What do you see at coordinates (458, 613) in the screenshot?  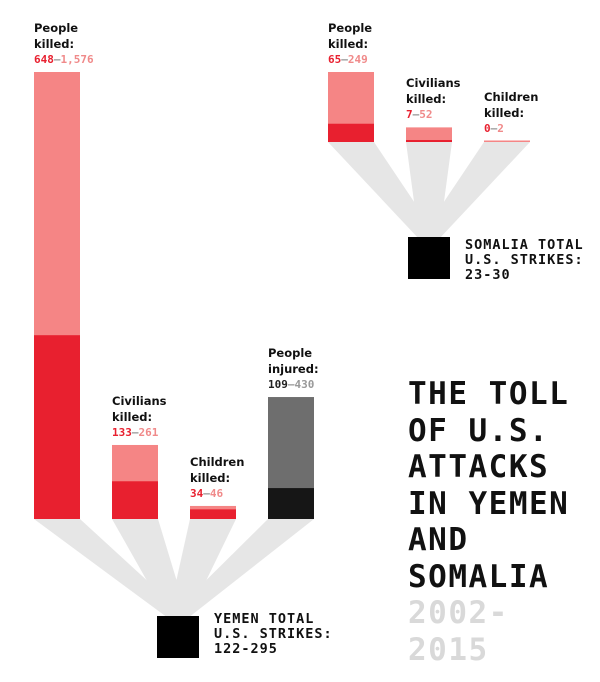 I see `headline-years: 2002-` at bounding box center [458, 613].